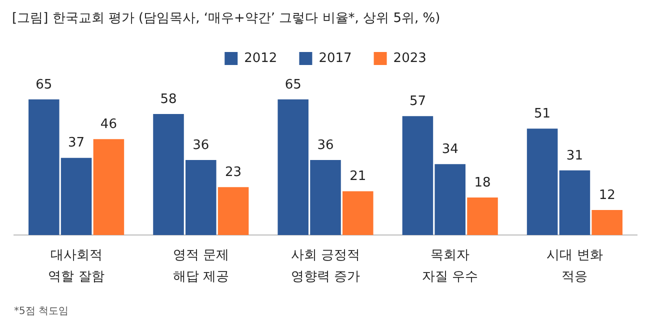 This screenshot has width=649, height=332. Describe the element at coordinates (358, 176) in the screenshot. I see `data-label: 21` at that location.